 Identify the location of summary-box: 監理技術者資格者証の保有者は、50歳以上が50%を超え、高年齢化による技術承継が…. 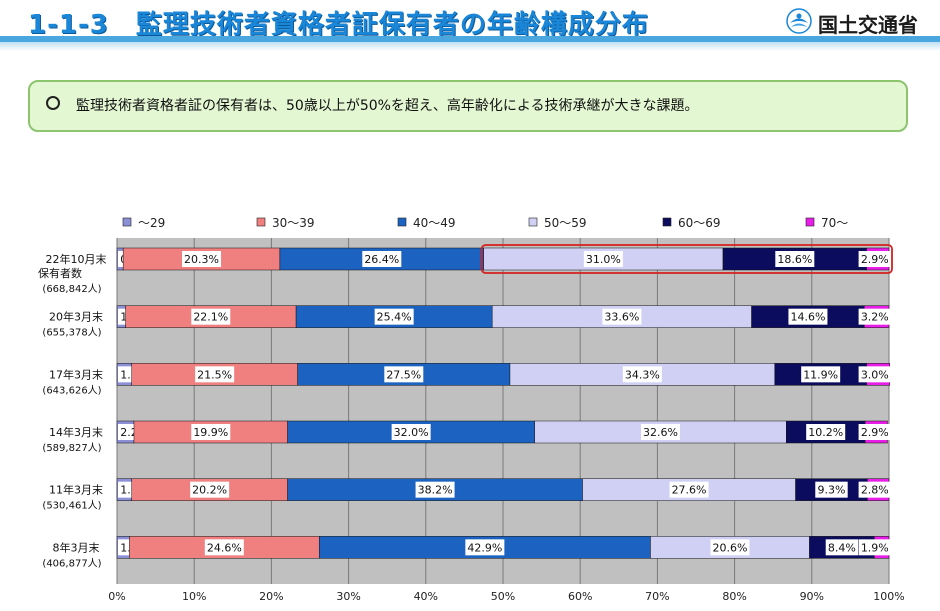
(468, 106).